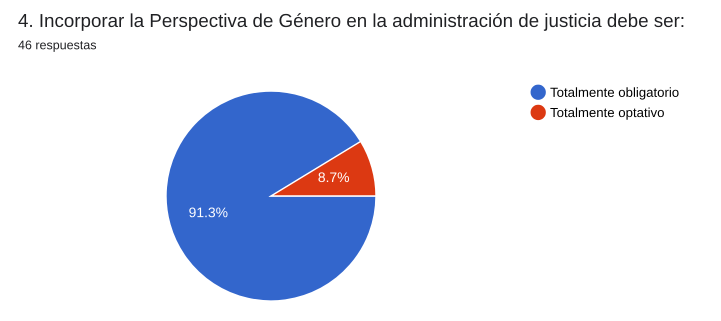 The image size is (721, 321). I want to click on chart-title: 4. Incorporar la Perspectiva de Género en la administración de justicia debe ser:, so click(351, 22).